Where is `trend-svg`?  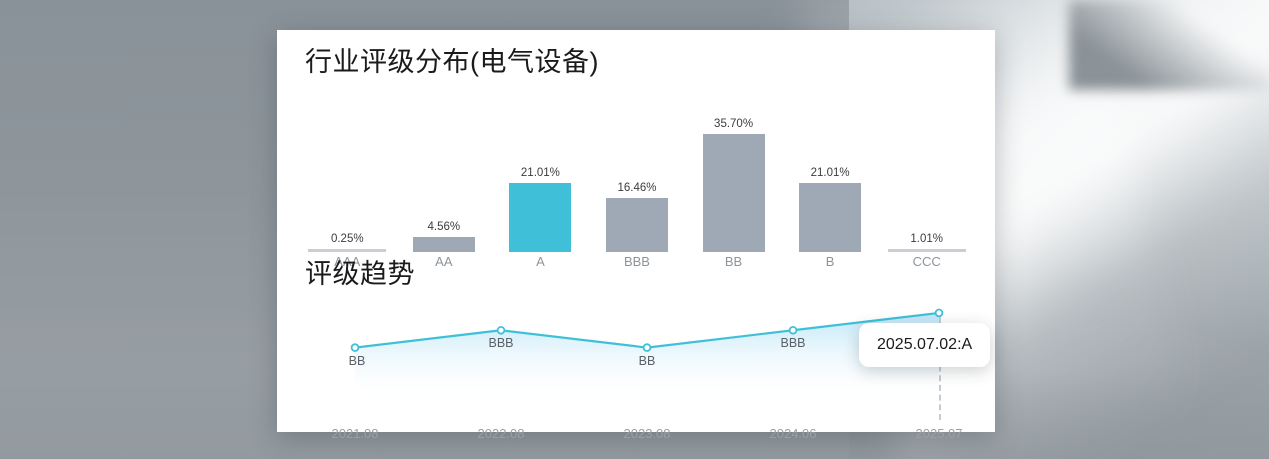
trend-svg is located at coordinates (647, 352).